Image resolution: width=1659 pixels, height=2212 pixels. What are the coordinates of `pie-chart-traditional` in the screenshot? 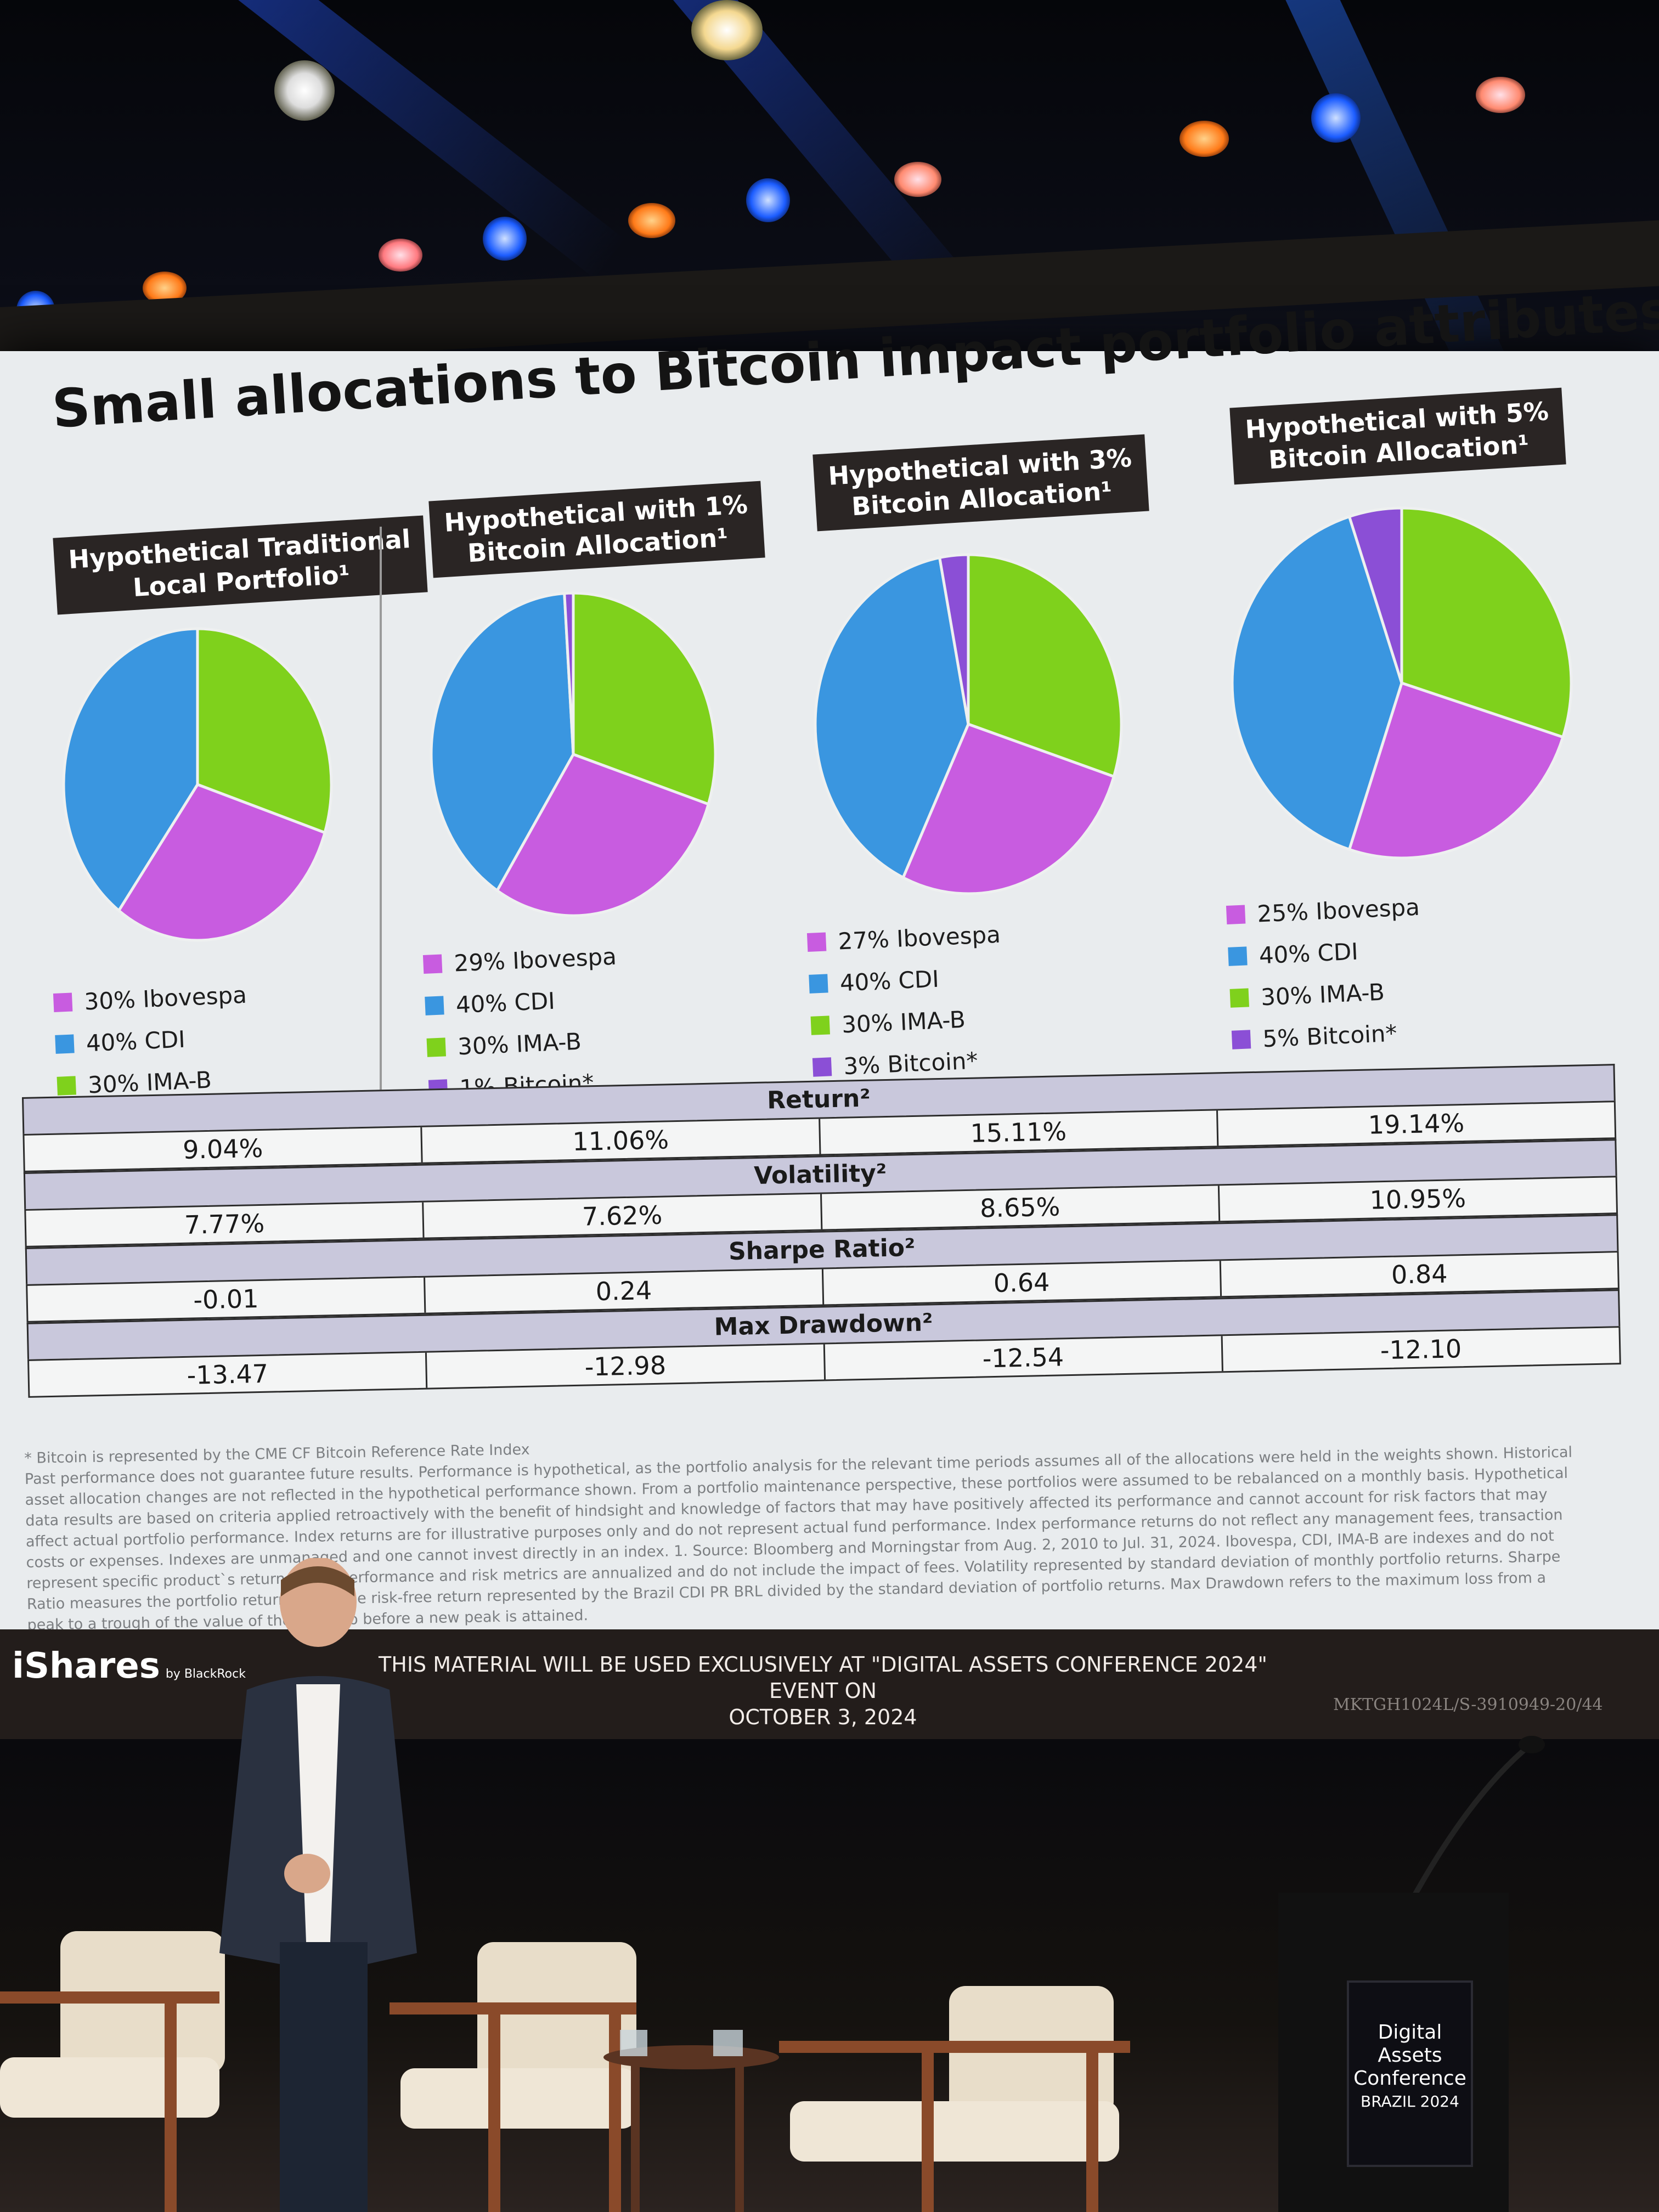 It's located at (198, 785).